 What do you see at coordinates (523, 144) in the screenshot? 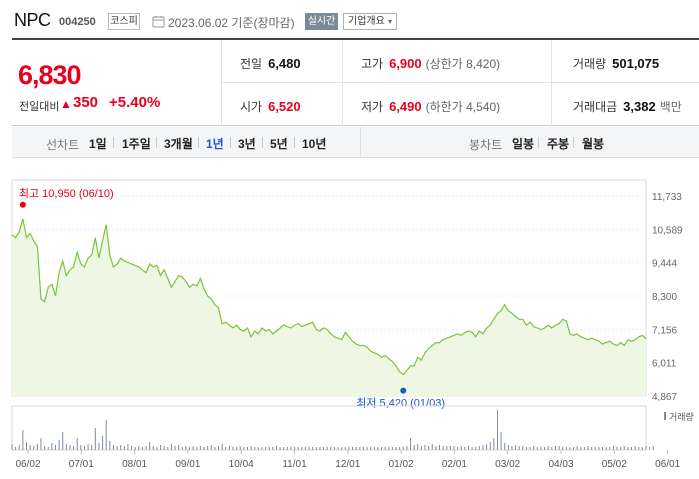
I see `tab-daily: 일봉` at bounding box center [523, 144].